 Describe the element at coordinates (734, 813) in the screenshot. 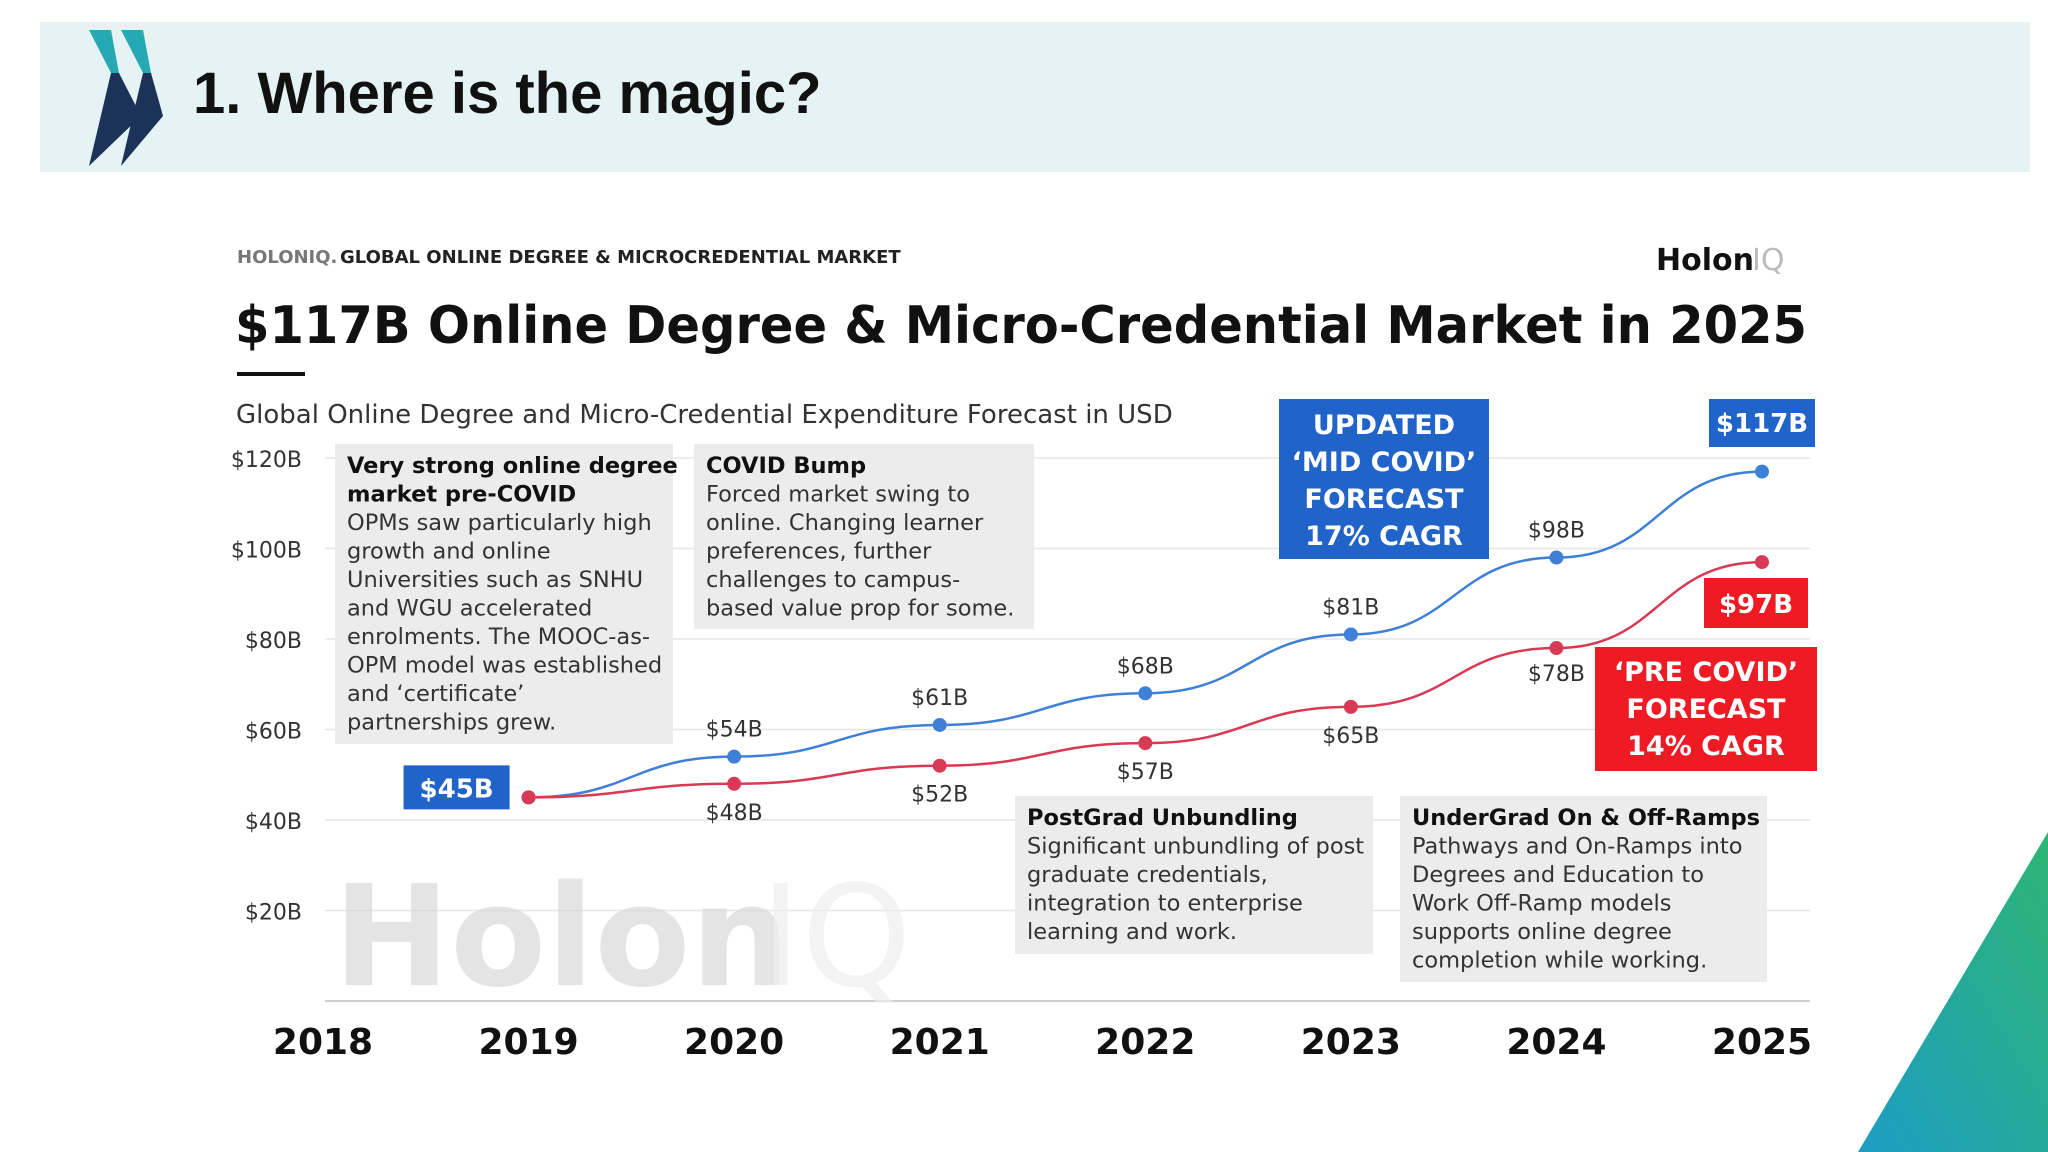

I see `data-label-pre-covid: $48B` at that location.